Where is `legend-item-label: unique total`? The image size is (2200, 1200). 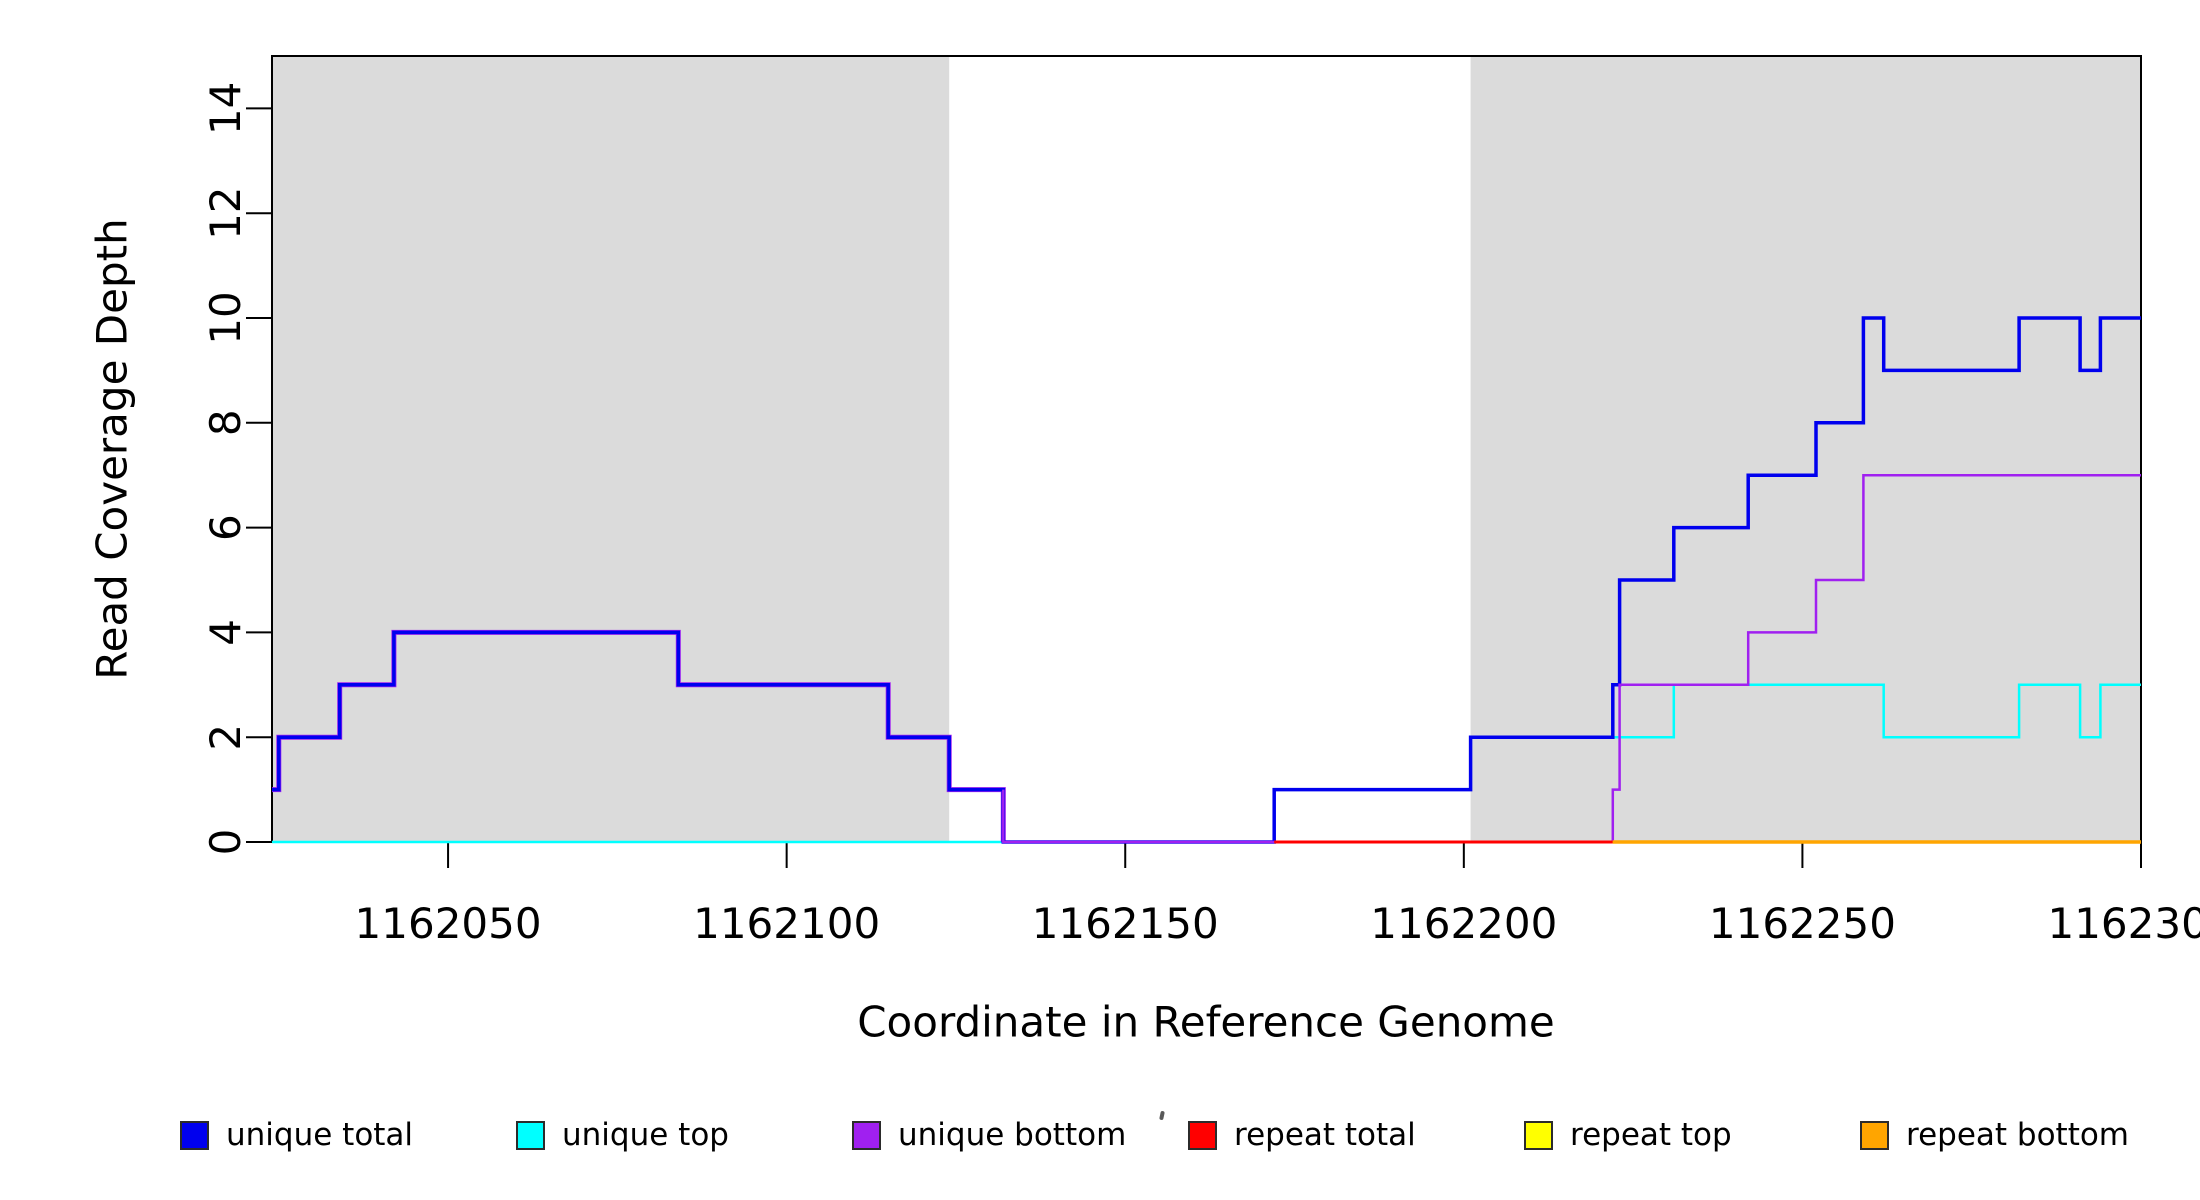 legend-item-label: unique total is located at coordinates (320, 1135).